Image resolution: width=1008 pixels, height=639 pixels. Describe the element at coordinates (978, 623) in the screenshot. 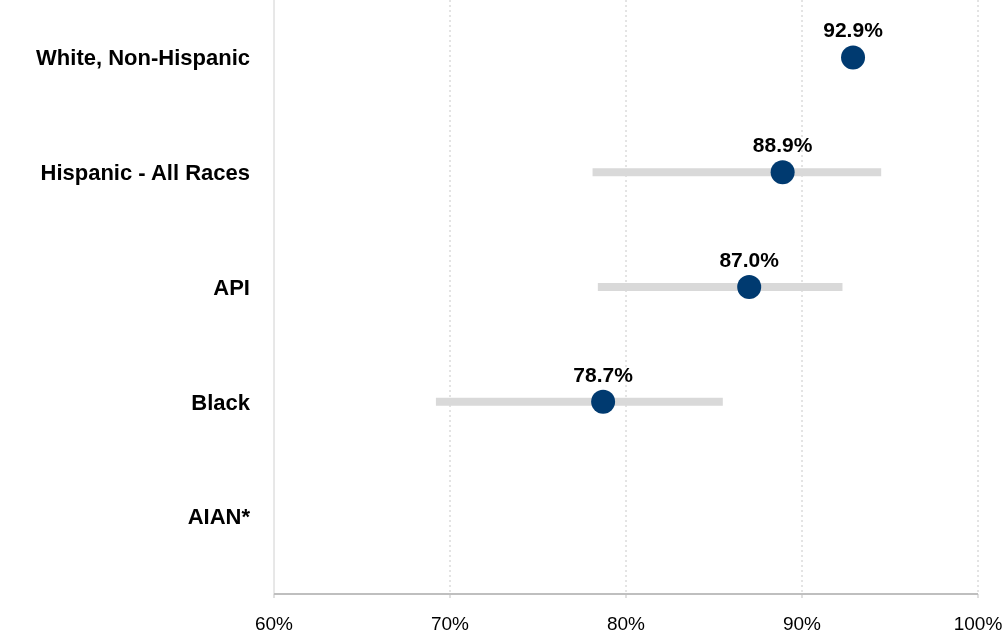

I see `x-tick-label: 100%` at that location.